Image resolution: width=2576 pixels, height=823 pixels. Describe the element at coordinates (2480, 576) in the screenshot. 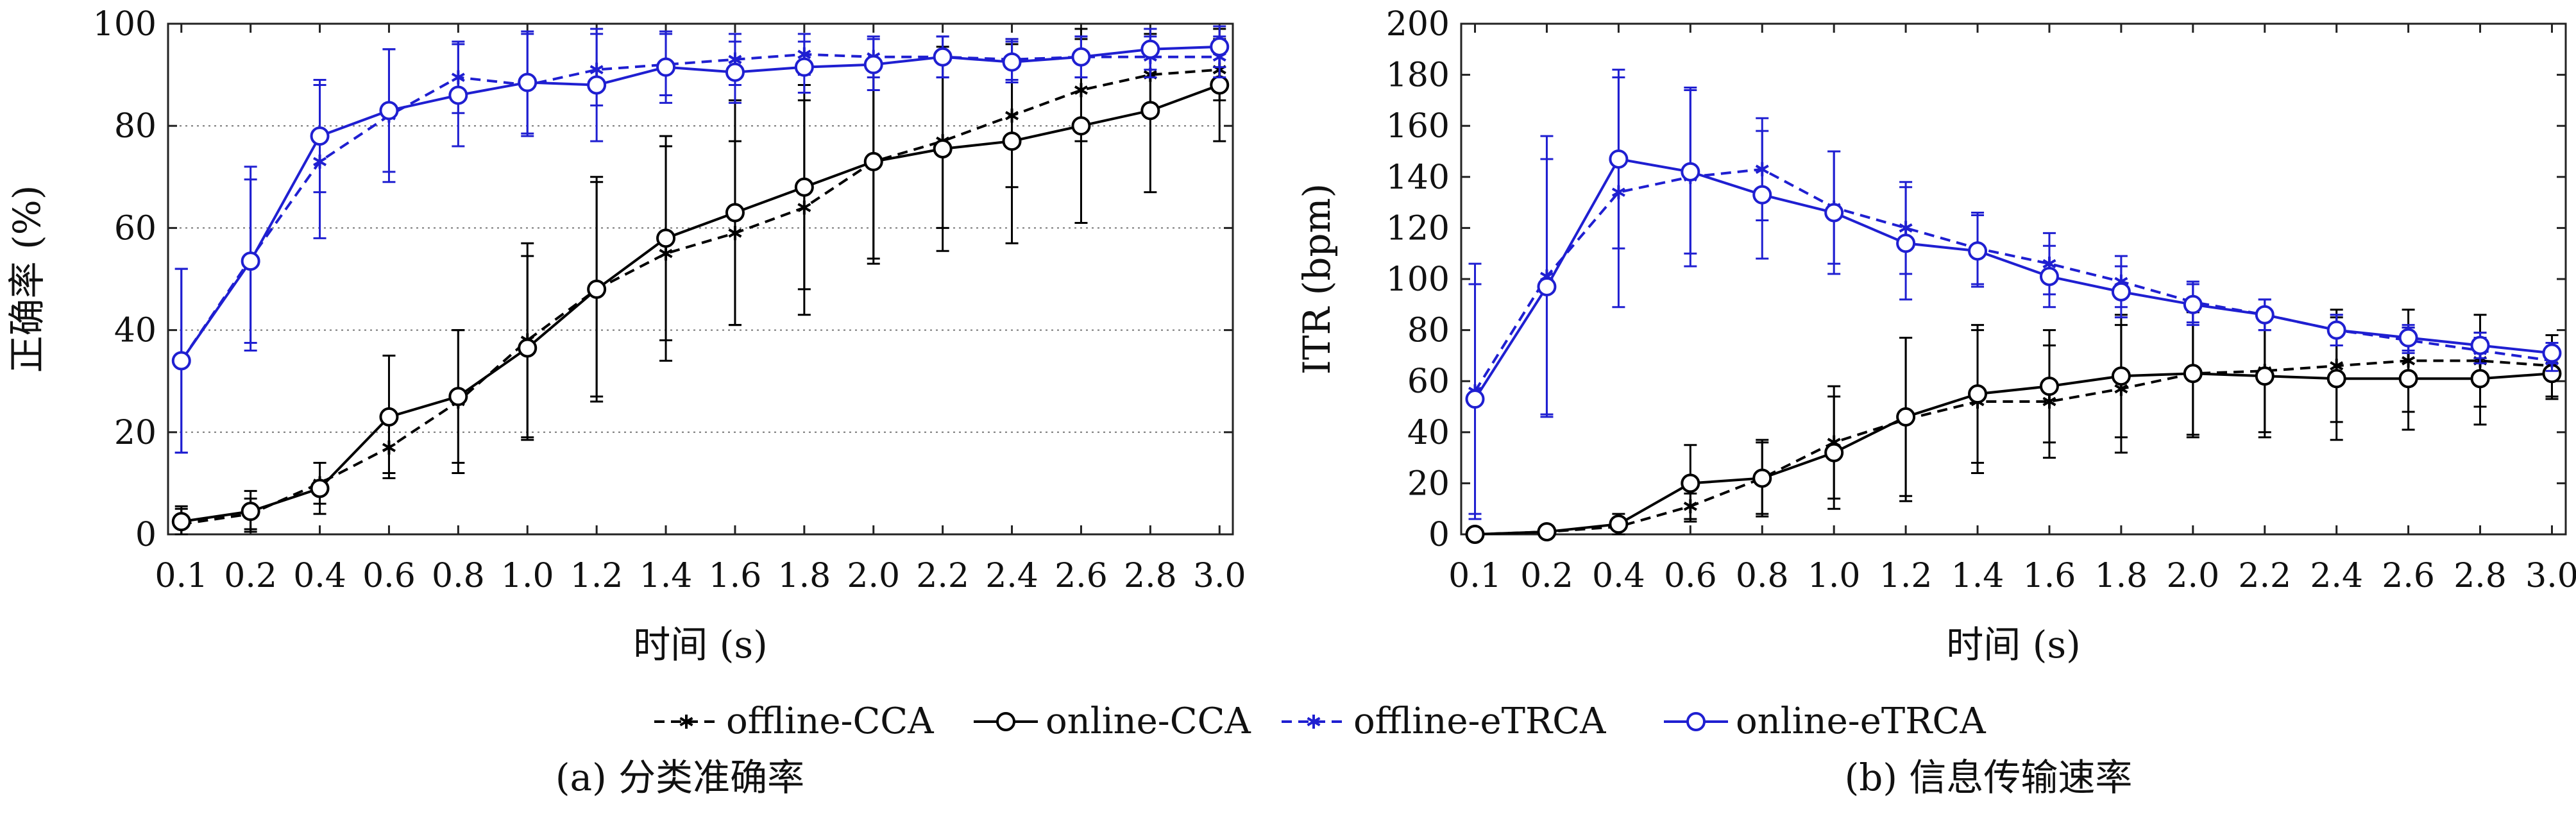

I see `x-tick-label: 2.8` at that location.